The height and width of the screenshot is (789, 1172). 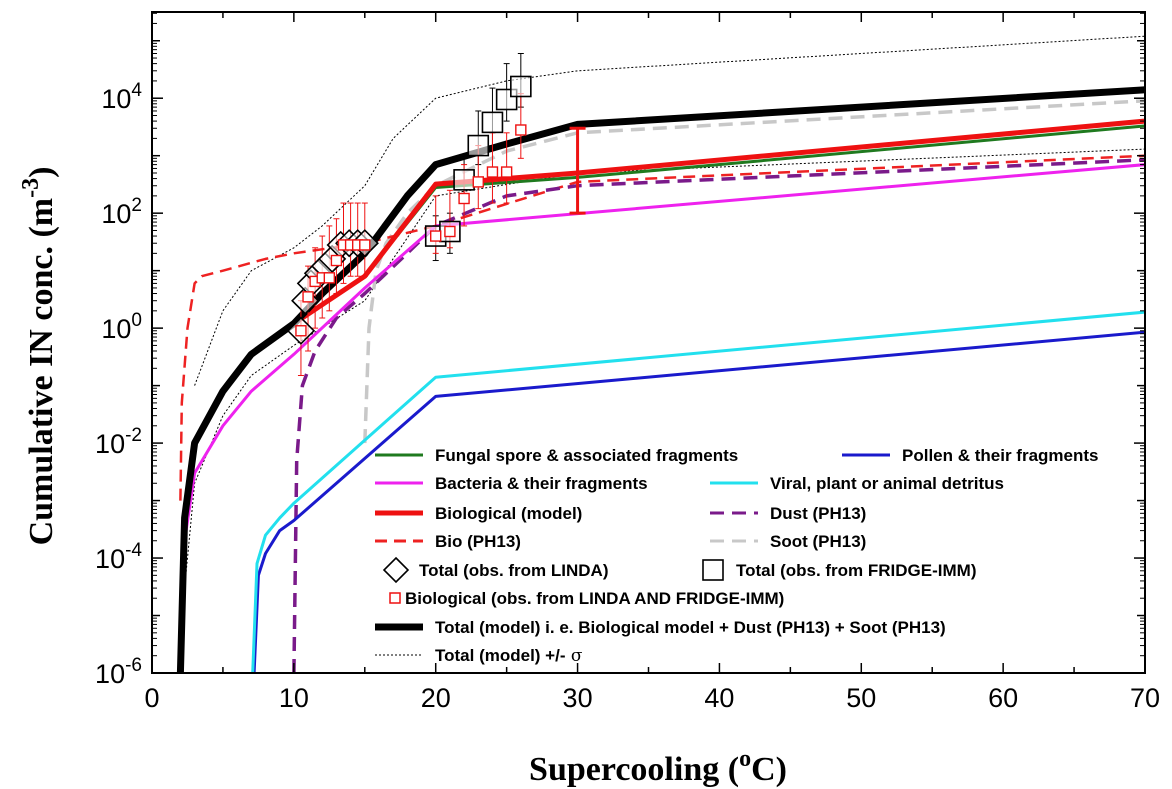 I want to click on legend-label: Total (model) +/- σ, so click(x=509, y=656).